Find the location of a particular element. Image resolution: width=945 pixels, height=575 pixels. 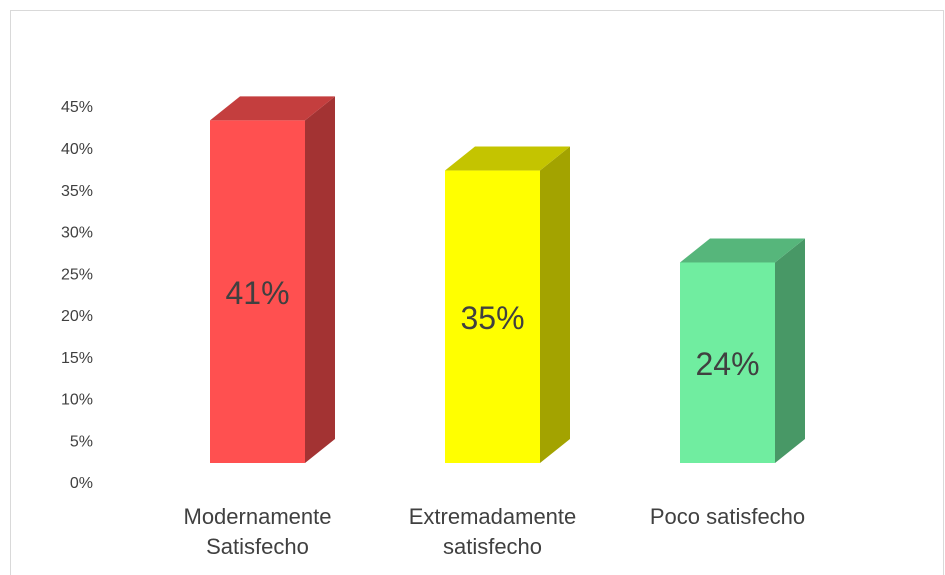

data-label: 24% is located at coordinates (727, 364).